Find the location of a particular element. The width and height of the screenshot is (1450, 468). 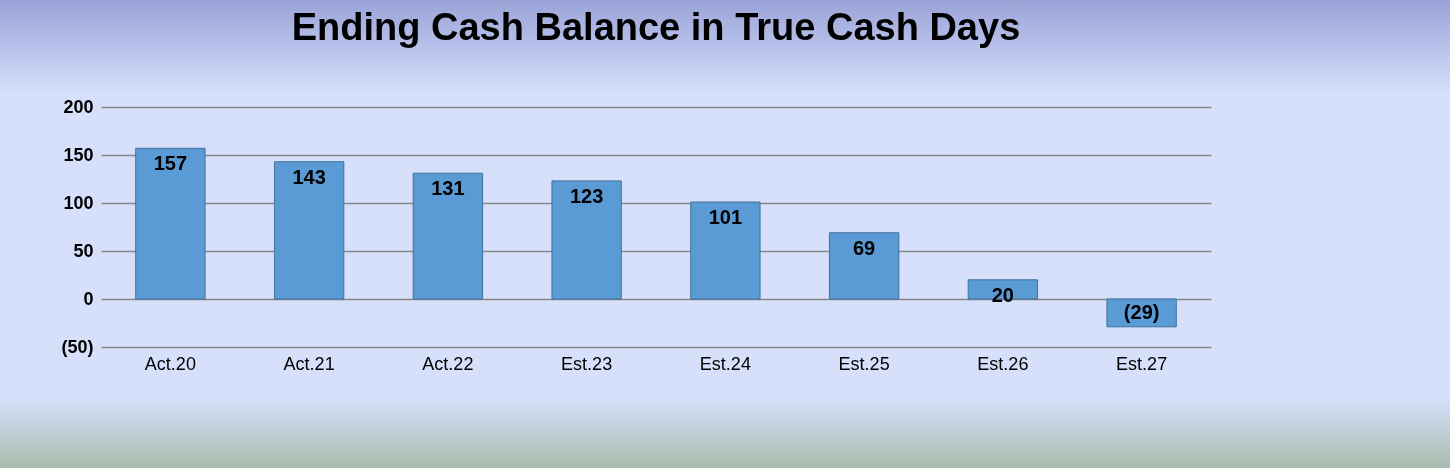

data-label: 143 is located at coordinates (309, 176).